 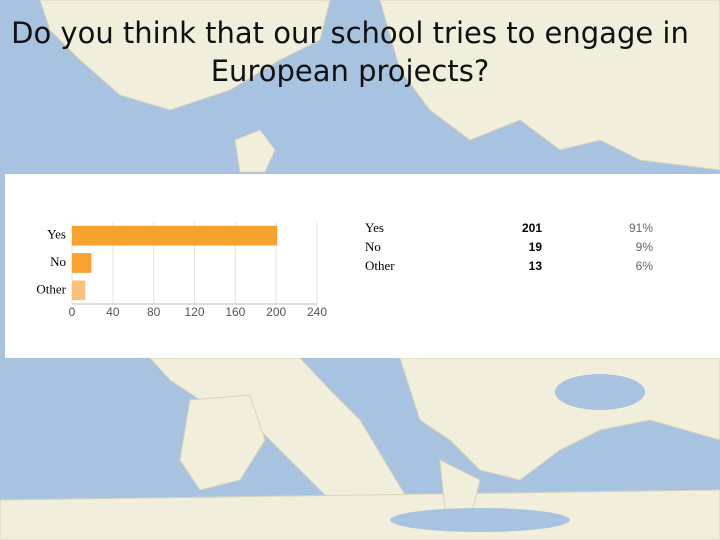 What do you see at coordinates (645, 266) in the screenshot?
I see `table-percent: 6%` at bounding box center [645, 266].